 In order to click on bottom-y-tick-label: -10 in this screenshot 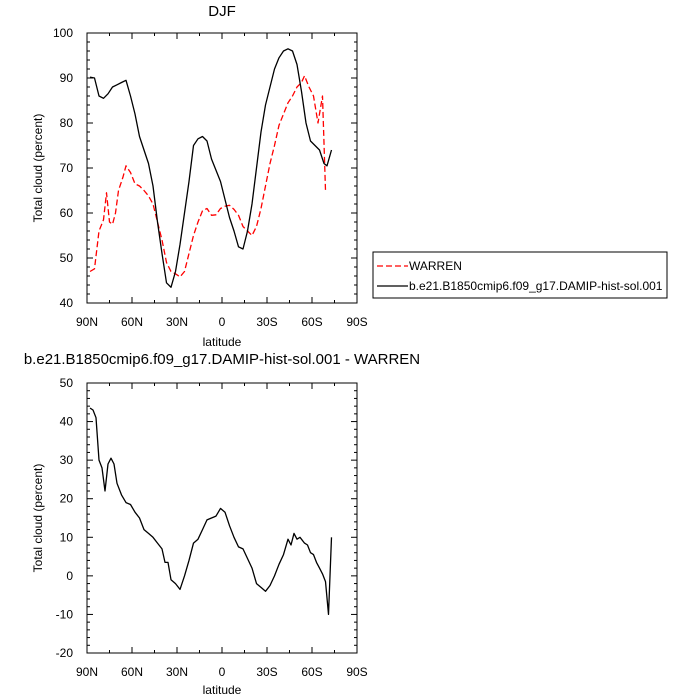, I will do `click(65, 614)`.